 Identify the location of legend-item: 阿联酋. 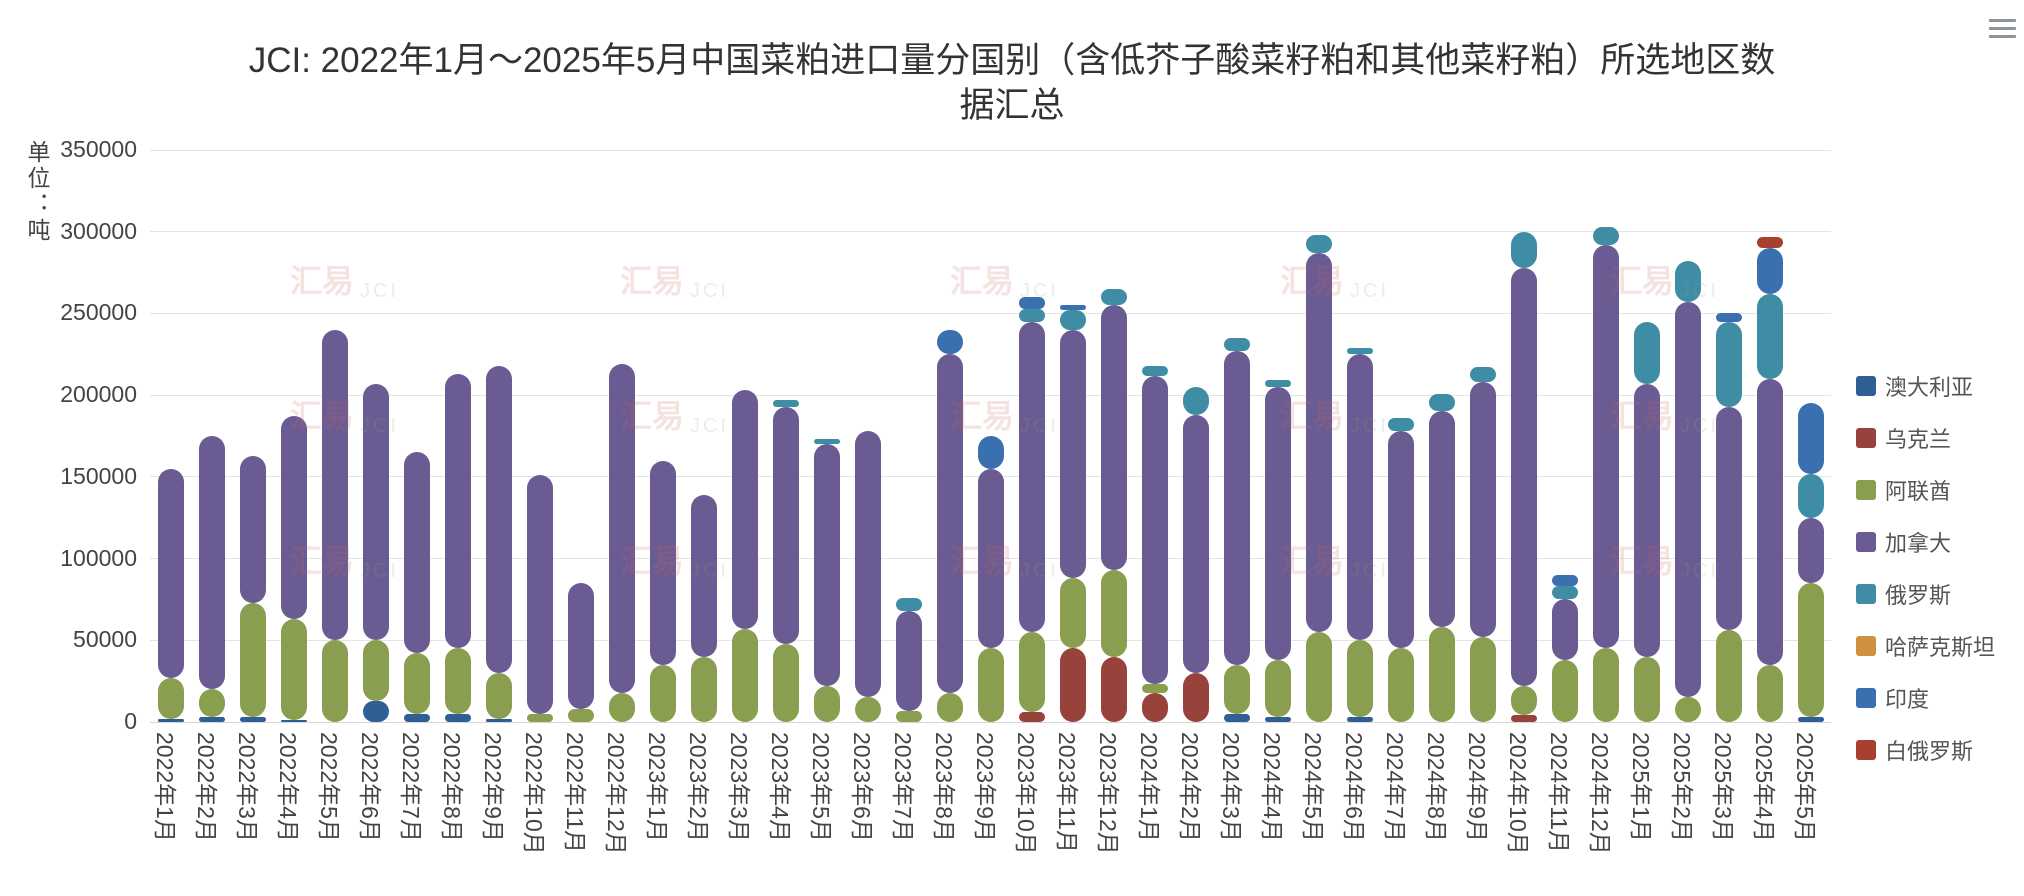
(1925, 490).